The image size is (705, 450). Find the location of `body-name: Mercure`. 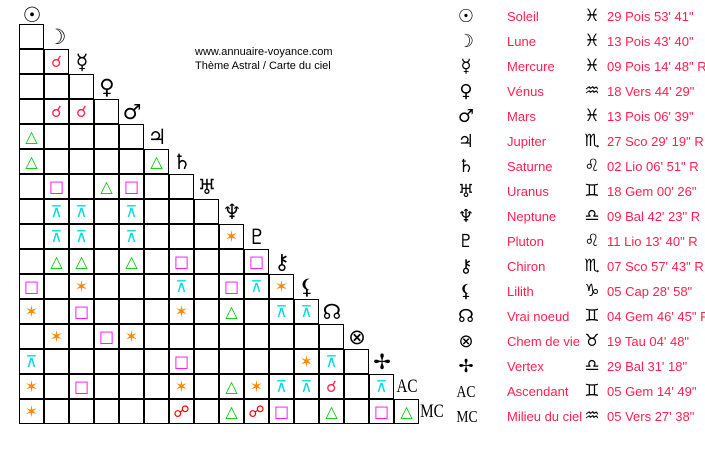

body-name: Mercure is located at coordinates (531, 66).